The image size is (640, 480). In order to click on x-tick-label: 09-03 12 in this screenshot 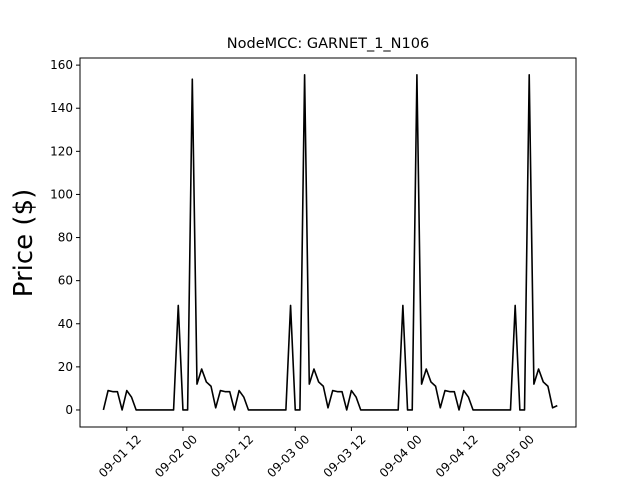, I will do `click(345, 456)`.